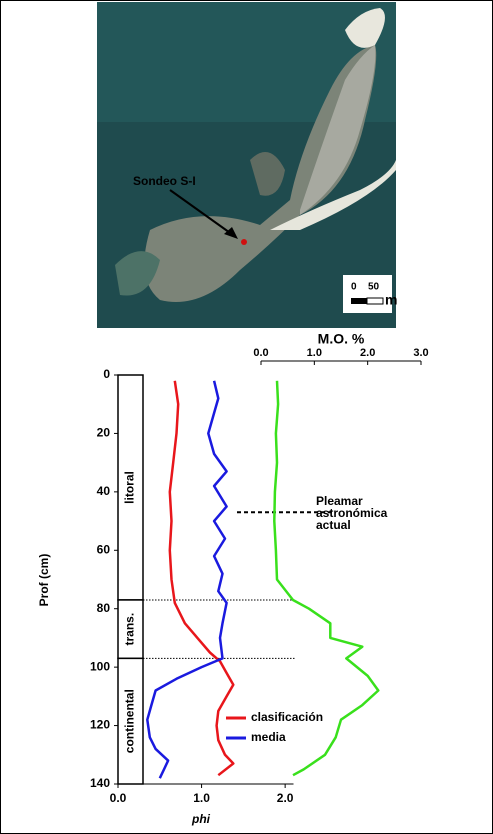 This screenshot has height=834, width=493. I want to click on x-axis-label: phi, so click(201, 819).